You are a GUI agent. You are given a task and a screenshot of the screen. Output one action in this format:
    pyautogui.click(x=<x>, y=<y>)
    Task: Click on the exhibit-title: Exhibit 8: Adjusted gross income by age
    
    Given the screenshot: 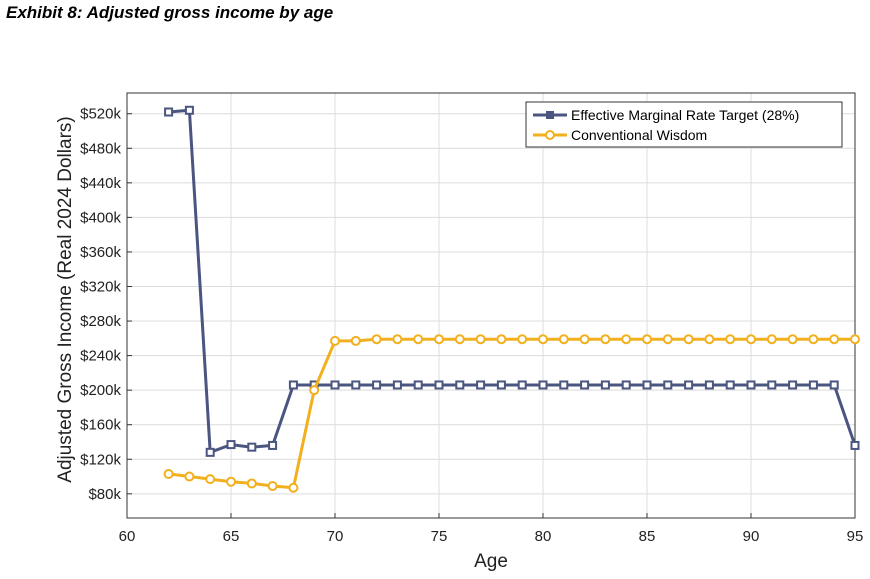 What is the action you would take?
    pyautogui.click(x=170, y=12)
    